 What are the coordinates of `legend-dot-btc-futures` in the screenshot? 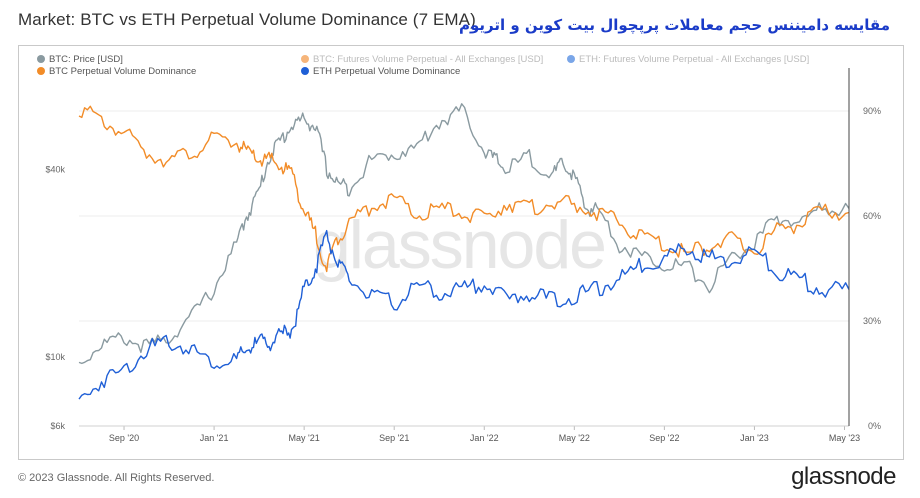 It's located at (305, 59).